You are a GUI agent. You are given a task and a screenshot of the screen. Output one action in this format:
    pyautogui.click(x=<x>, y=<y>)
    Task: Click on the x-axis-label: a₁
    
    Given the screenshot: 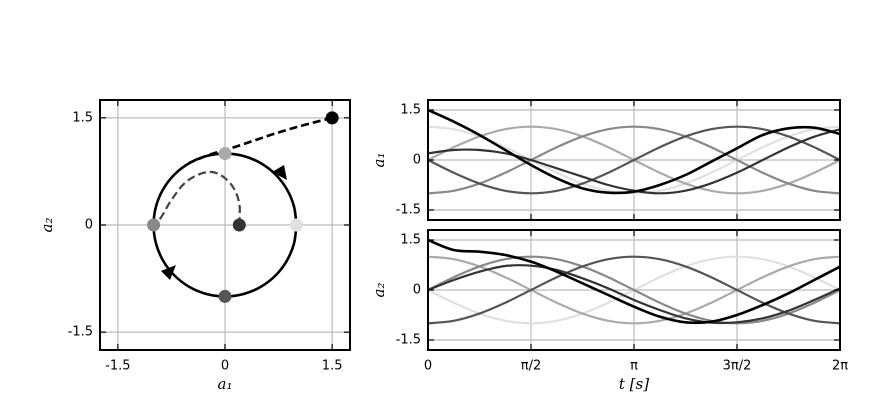 What is the action you would take?
    pyautogui.click(x=225, y=384)
    